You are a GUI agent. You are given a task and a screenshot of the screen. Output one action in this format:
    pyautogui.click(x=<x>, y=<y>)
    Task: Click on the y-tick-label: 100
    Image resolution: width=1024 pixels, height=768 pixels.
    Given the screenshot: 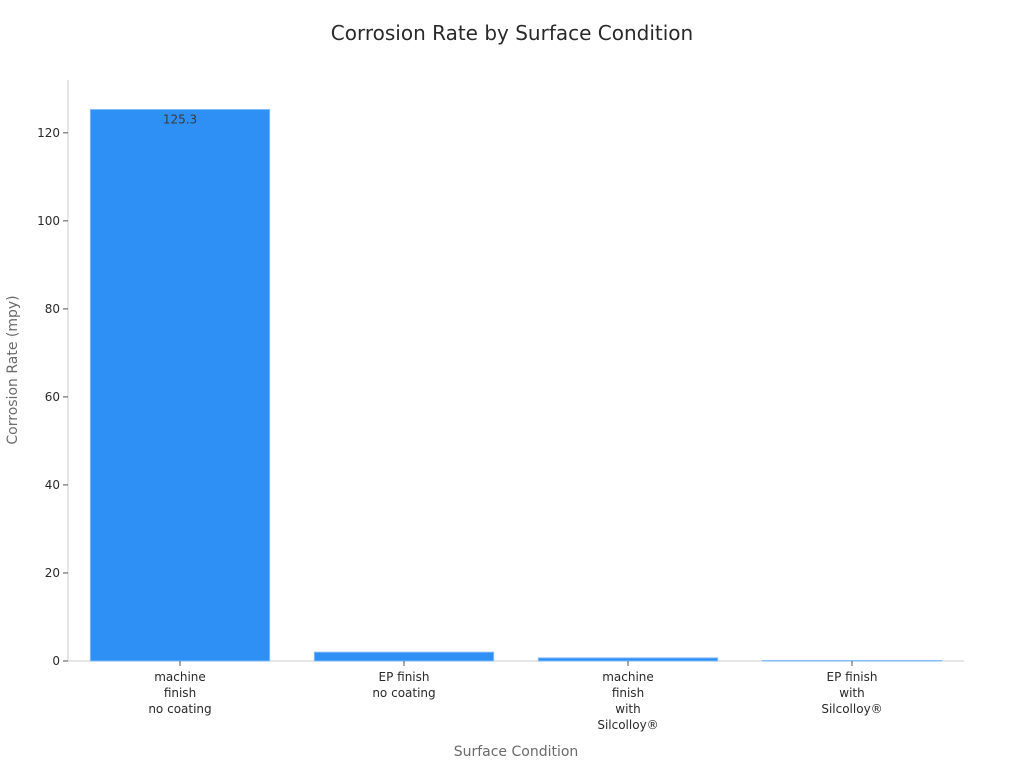 What is the action you would take?
    pyautogui.click(x=48, y=221)
    